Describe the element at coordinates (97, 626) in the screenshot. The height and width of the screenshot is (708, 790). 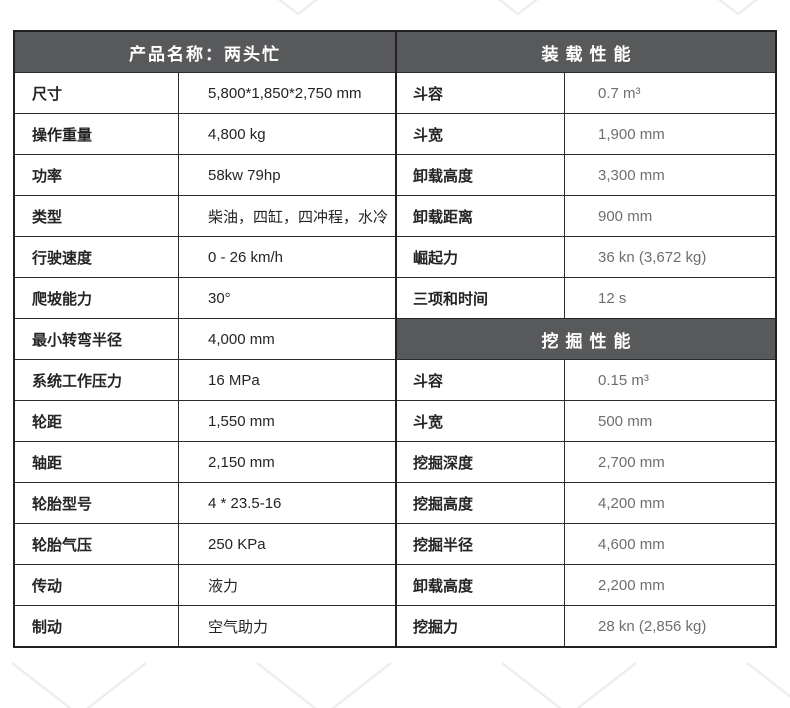
I see `spec-label: 制动` at that location.